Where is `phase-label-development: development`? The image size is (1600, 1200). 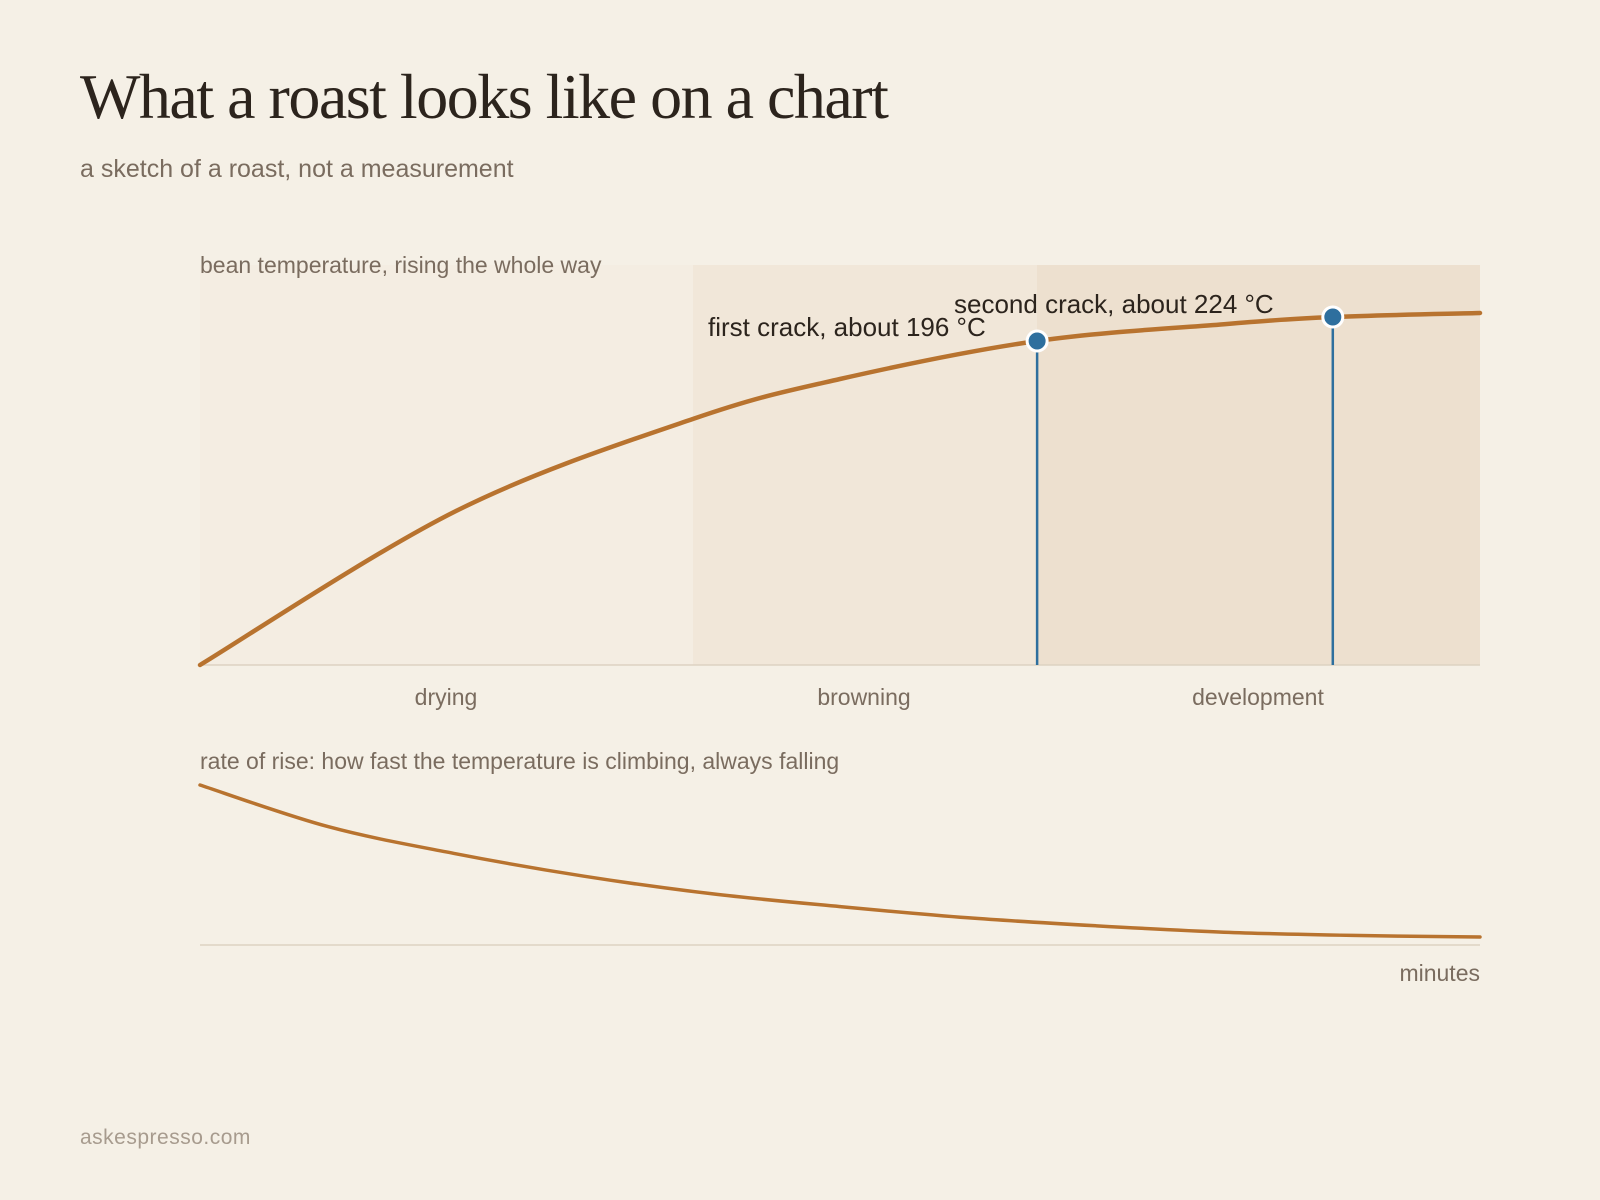
phase-label-development: development is located at coordinates (1258, 697).